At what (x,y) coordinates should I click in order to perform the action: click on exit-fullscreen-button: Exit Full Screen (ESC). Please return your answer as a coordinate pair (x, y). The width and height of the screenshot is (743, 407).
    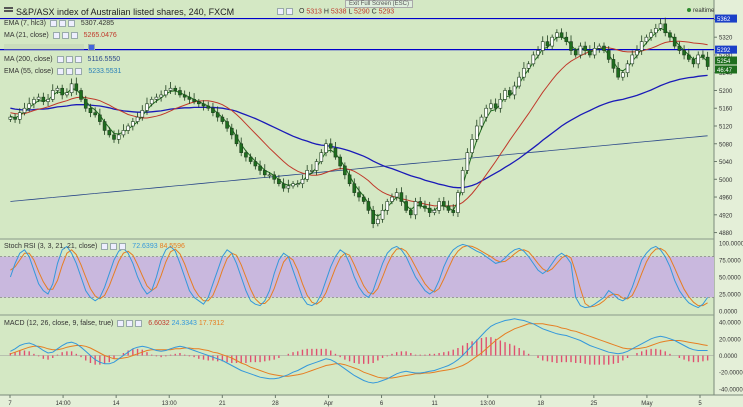
    Looking at the image, I should click on (379, 4).